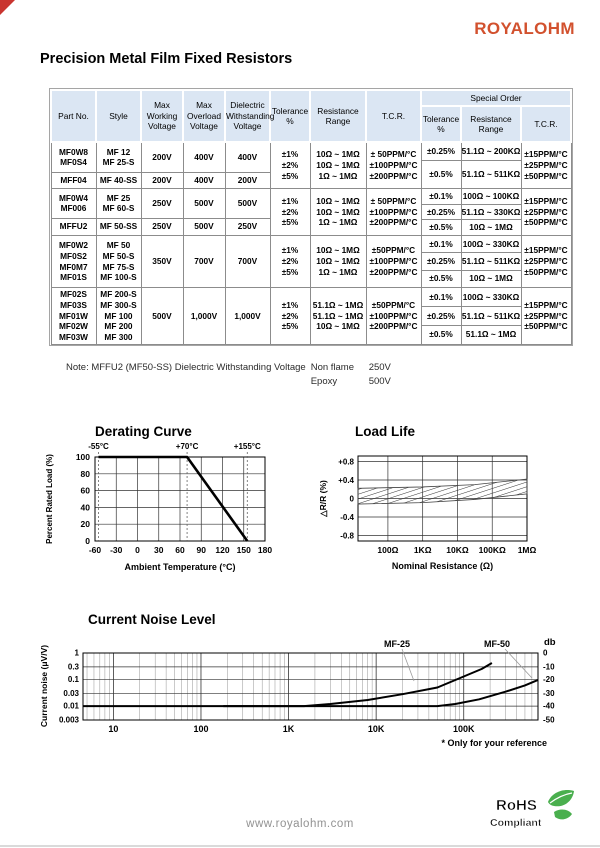 This screenshot has width=600, height=848. What do you see at coordinates (346, 480) in the screenshot?
I see `svg-text: +0.4` at bounding box center [346, 480].